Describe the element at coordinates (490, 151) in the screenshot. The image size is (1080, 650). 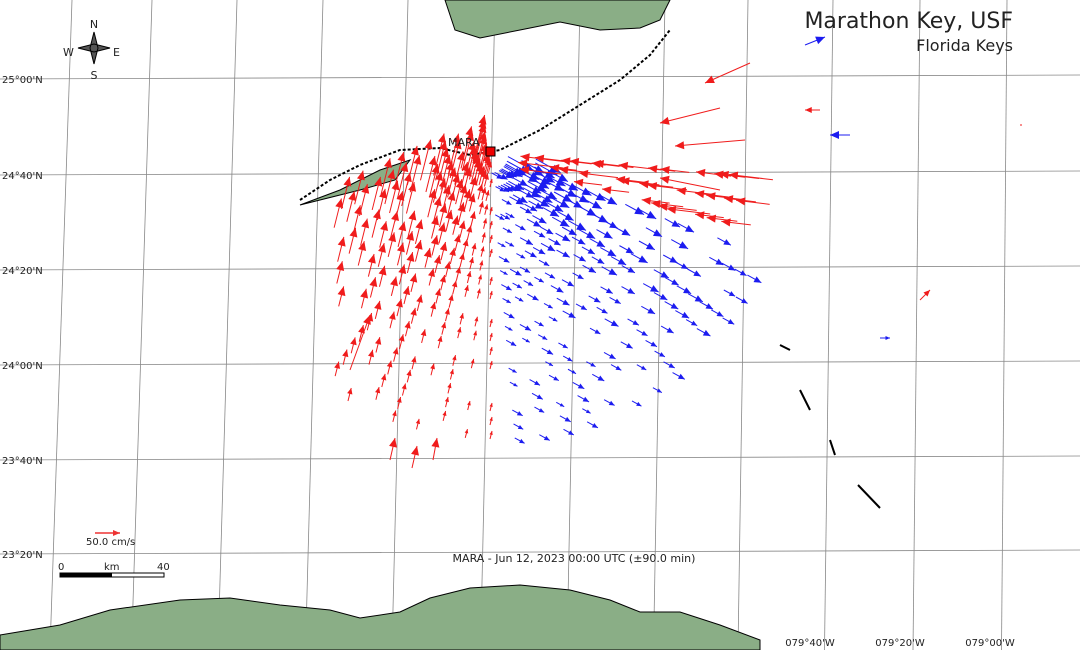
I see `station-marker` at that location.